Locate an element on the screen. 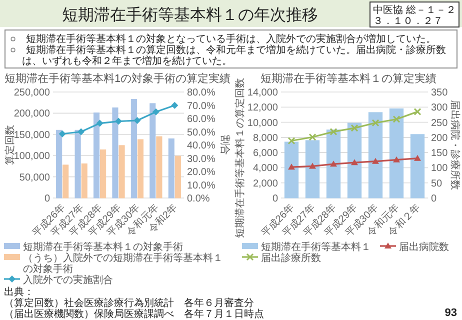 This screenshot has height=320, width=462. y2-tick-label: 250 is located at coordinates (439, 123).